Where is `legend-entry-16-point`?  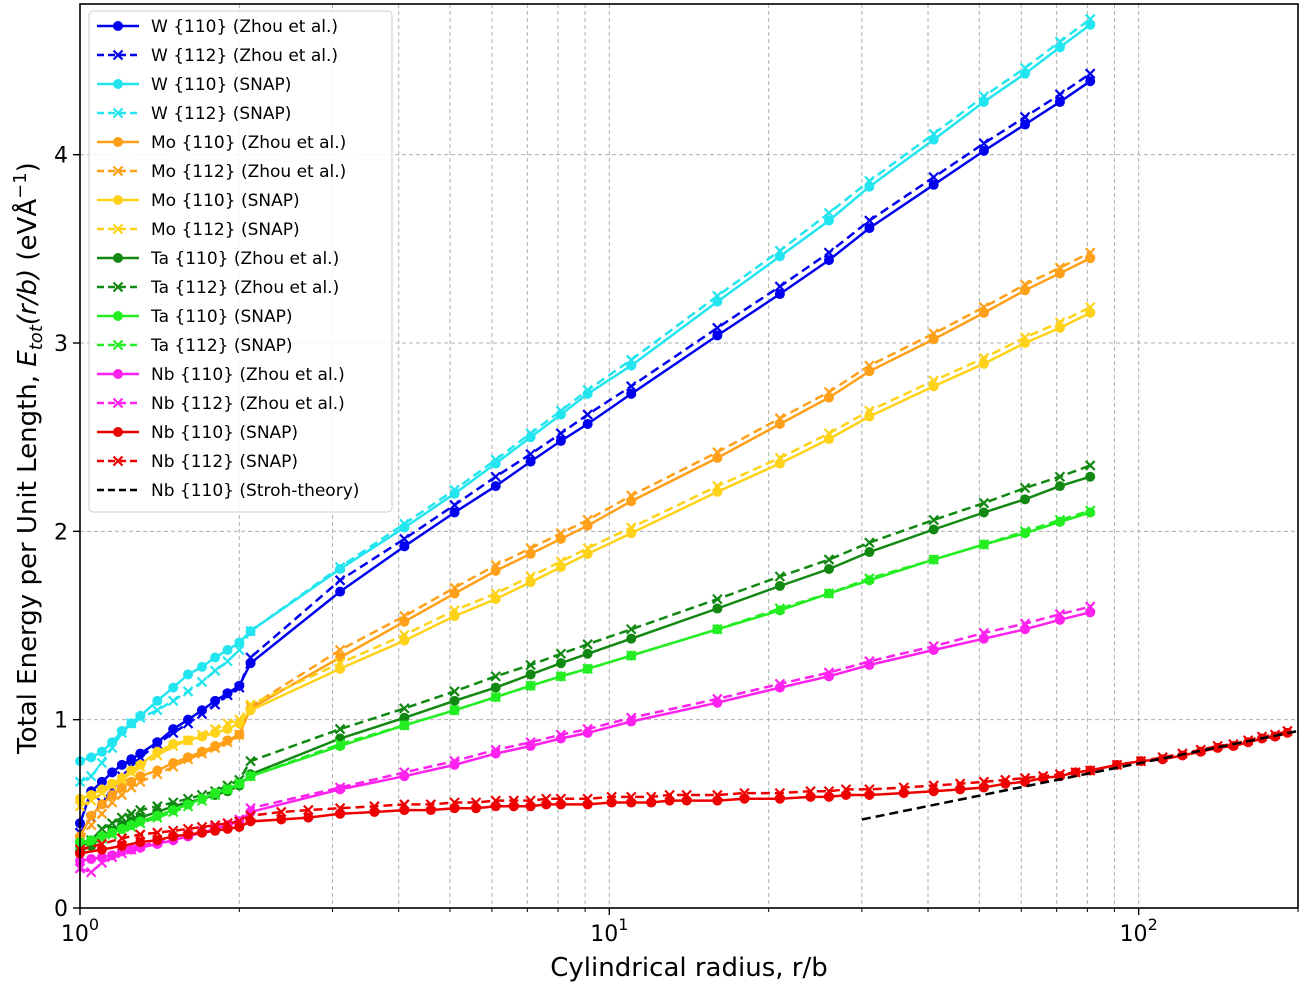 legend-entry-16-point is located at coordinates (118, 461).